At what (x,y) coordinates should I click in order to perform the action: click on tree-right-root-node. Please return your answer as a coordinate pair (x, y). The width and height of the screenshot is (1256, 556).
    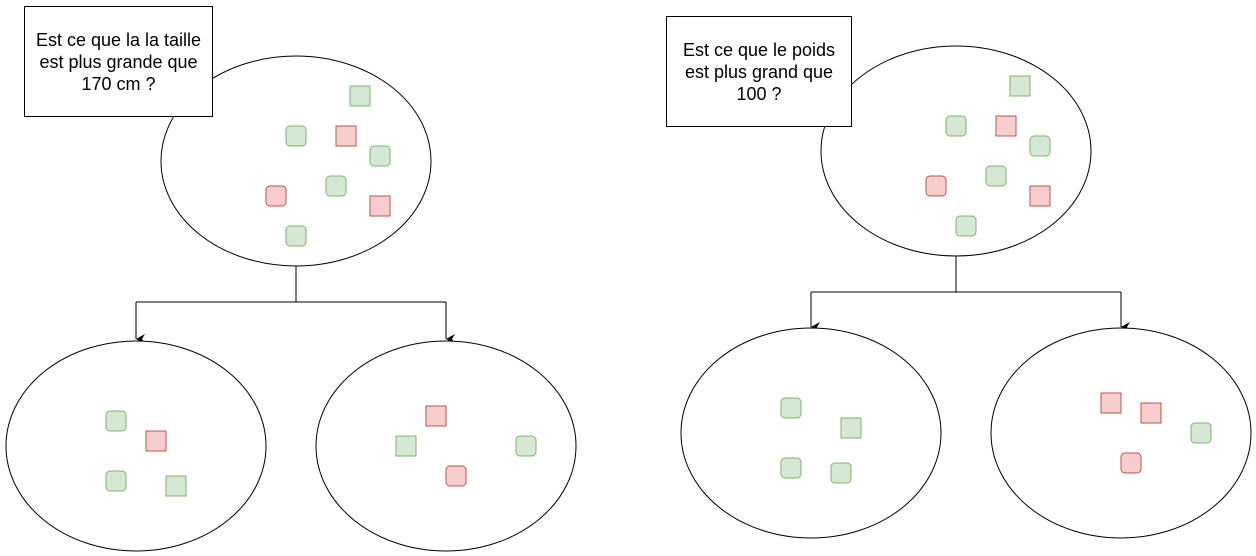
    Looking at the image, I should click on (956, 151).